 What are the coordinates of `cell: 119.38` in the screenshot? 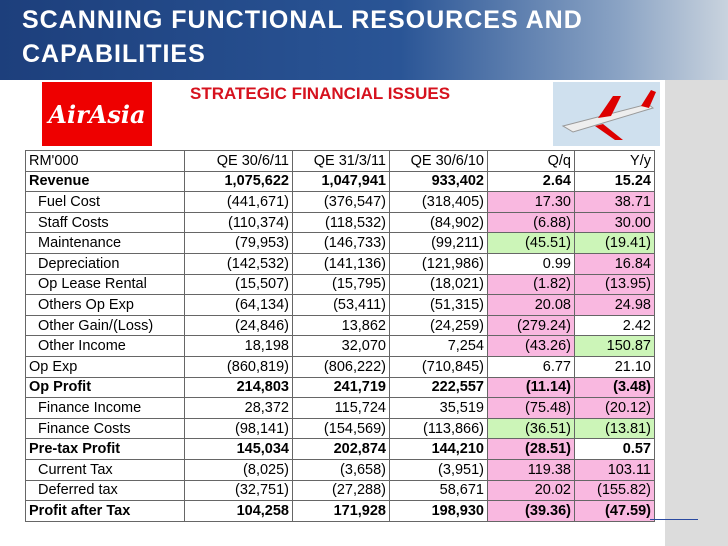 It's located at (531, 469).